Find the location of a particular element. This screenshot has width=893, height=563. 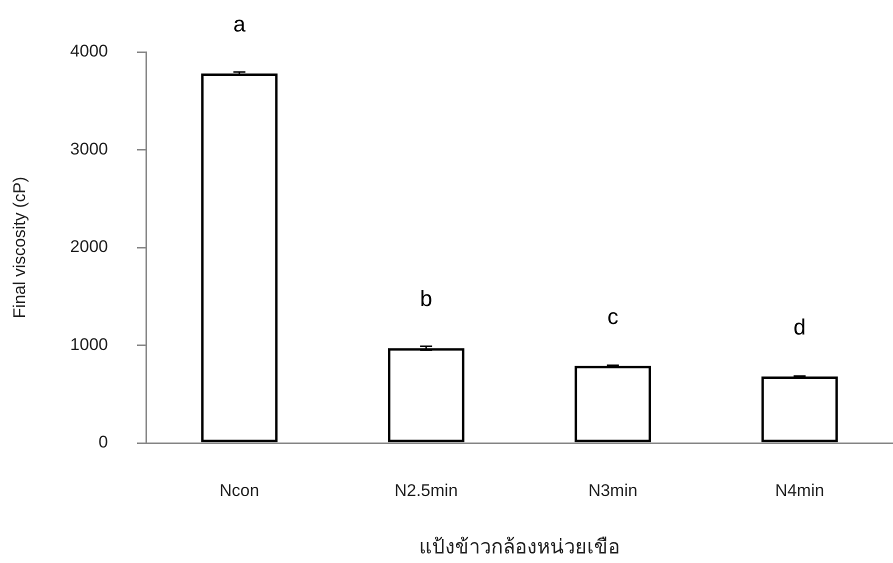

y-axis-title: Final viscosity (cP) is located at coordinates (19, 247).